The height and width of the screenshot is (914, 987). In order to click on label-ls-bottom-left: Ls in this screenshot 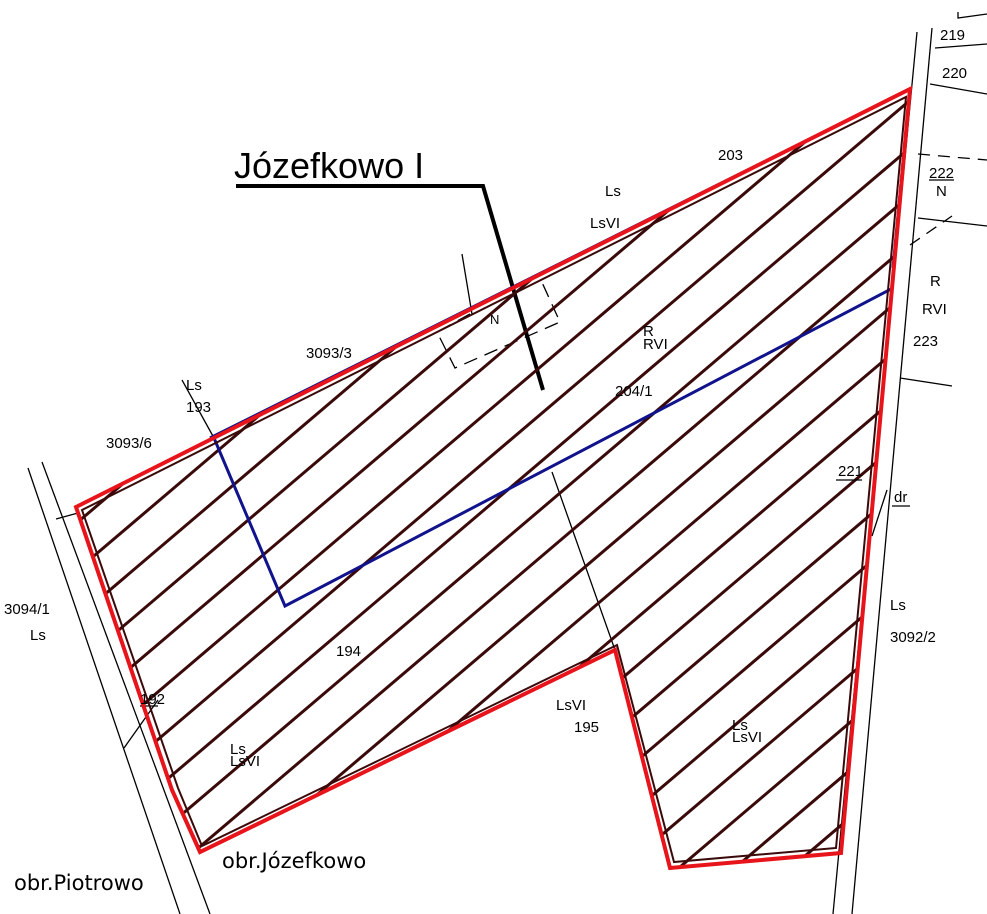, I will do `click(238, 749)`.